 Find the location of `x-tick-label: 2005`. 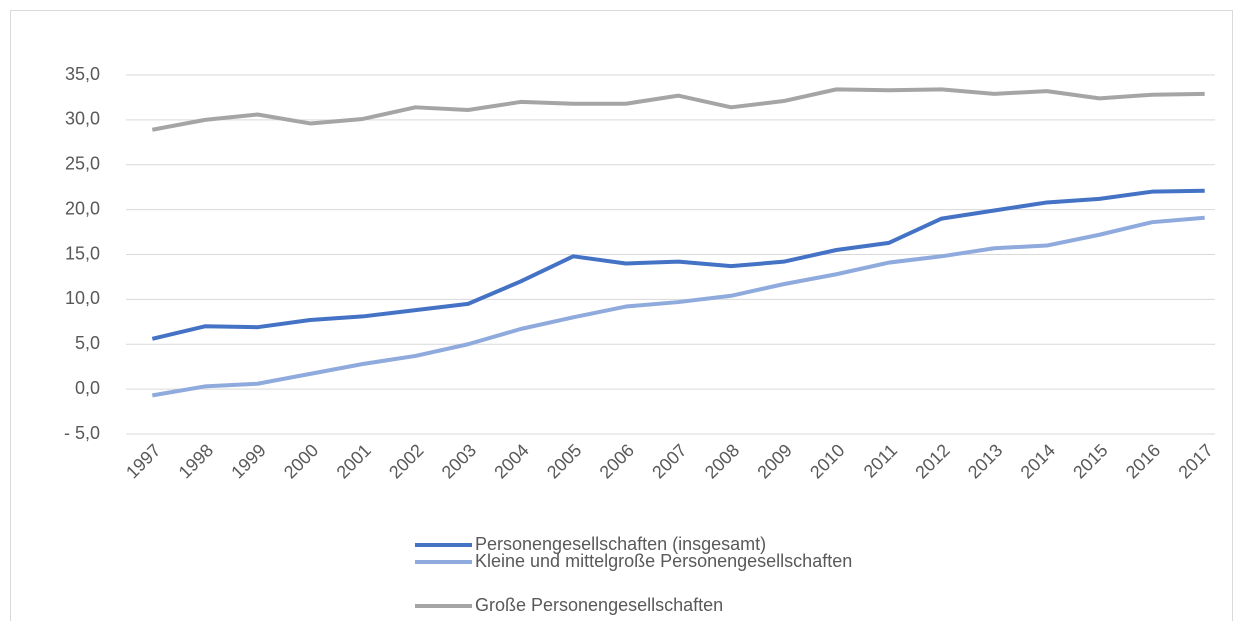

x-tick-label: 2005 is located at coordinates (564, 461).